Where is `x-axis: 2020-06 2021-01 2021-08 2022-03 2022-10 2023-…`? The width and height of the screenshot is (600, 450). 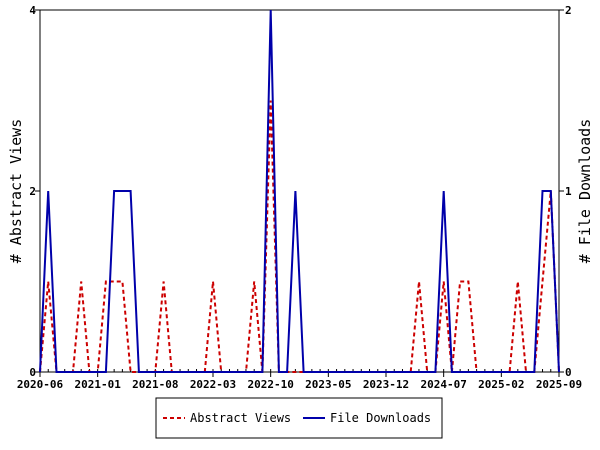
x-axis: 2020-06 2021-01 2021-08 2022-03 2022-10 2023-… is located at coordinates (299, 380).